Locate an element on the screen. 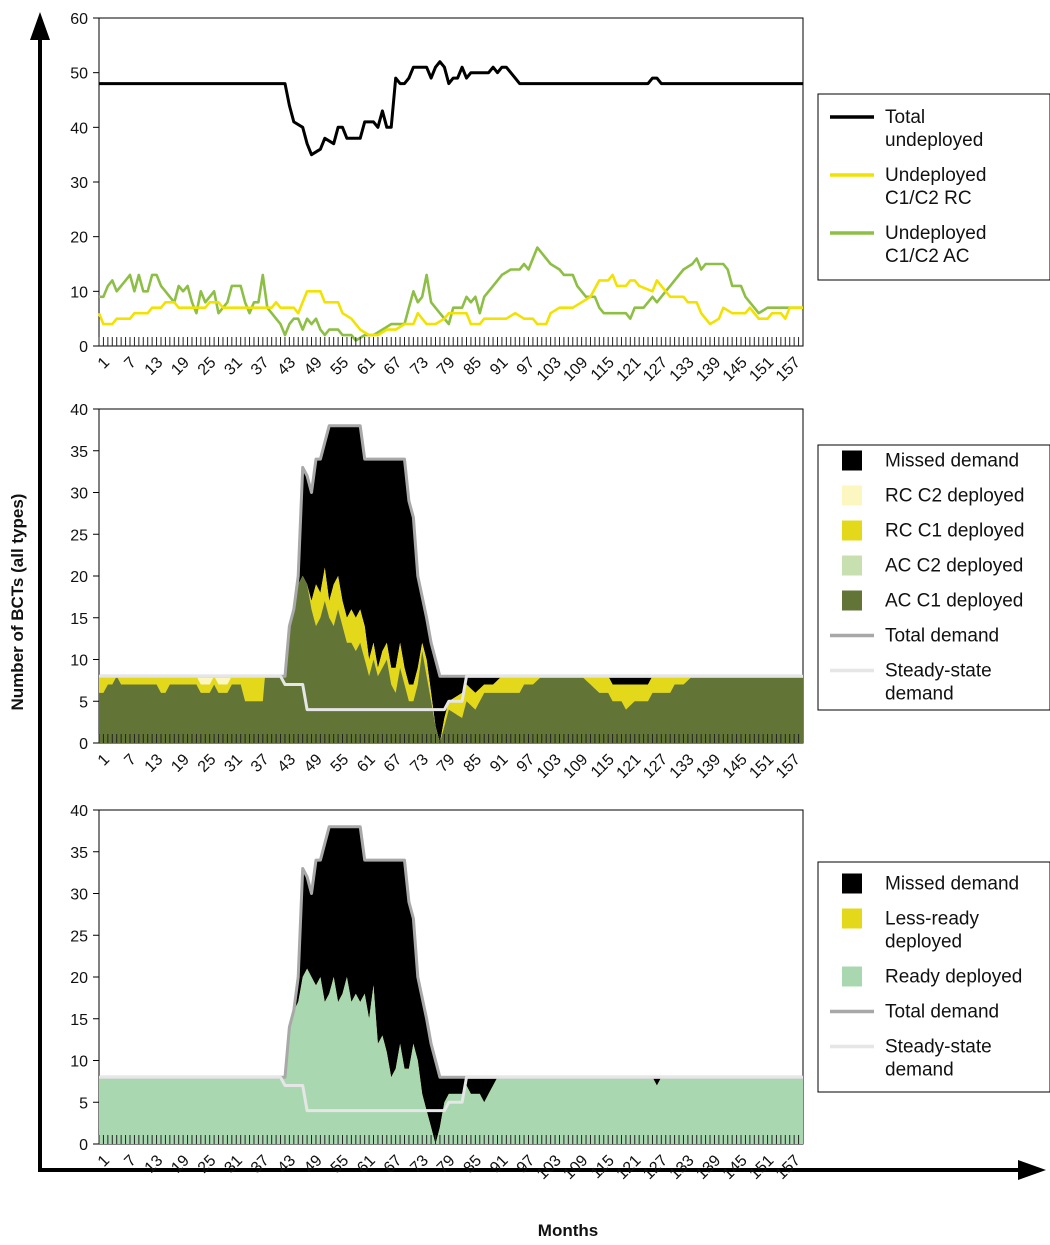 This screenshot has width=1050, height=1245. x-tick-label: 79 is located at coordinates (446, 763).